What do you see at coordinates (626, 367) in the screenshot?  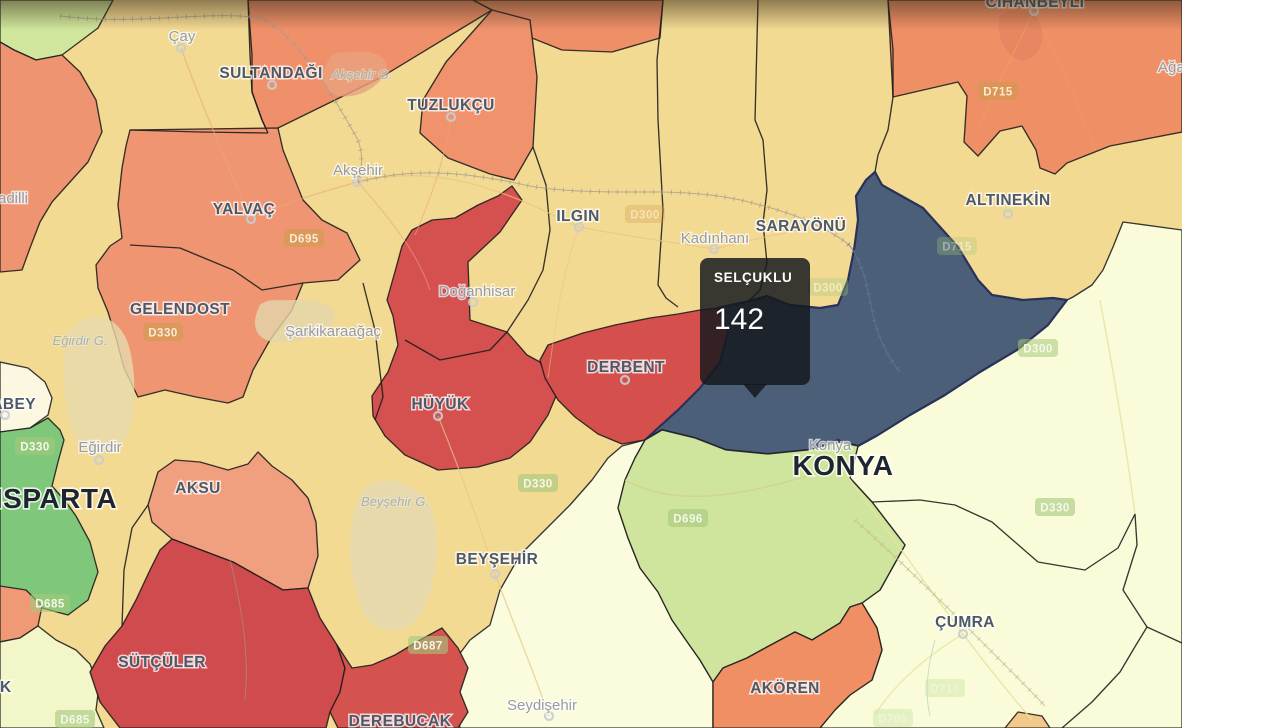 I see `district-label-derbent: DERBENT` at bounding box center [626, 367].